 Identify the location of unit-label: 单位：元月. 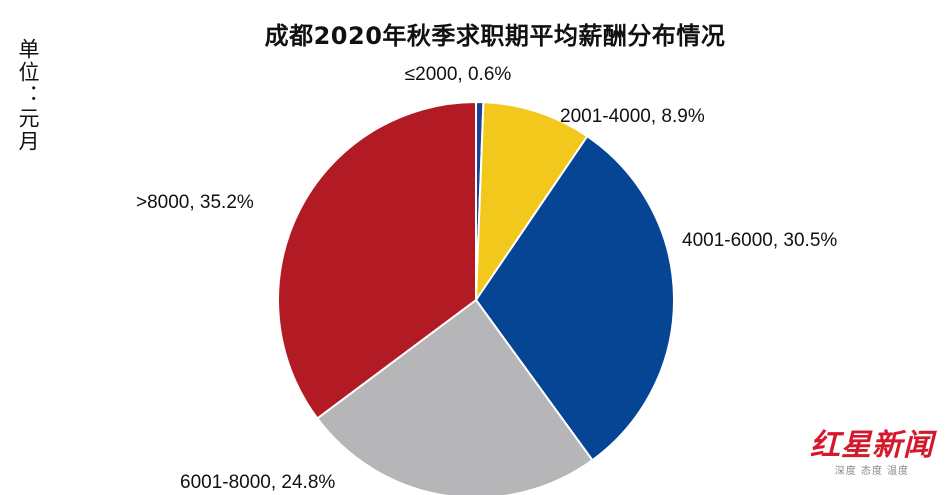
(28, 95).